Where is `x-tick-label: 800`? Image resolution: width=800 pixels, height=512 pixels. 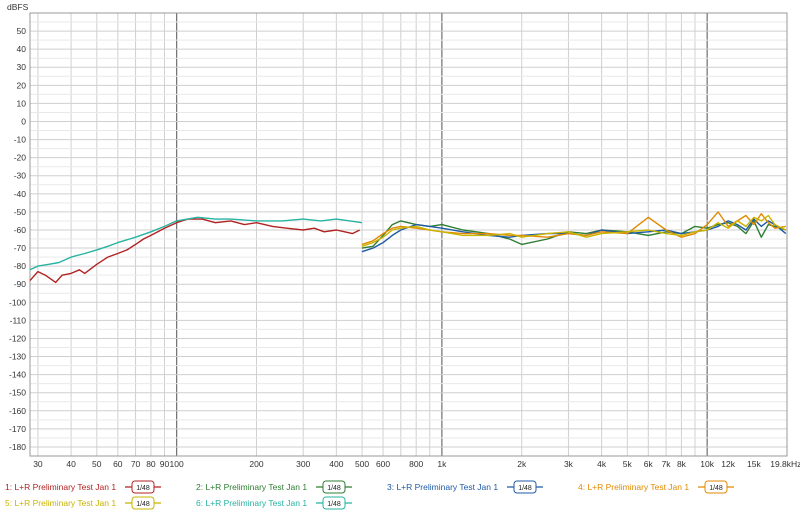
x-tick-label: 800 is located at coordinates (416, 464).